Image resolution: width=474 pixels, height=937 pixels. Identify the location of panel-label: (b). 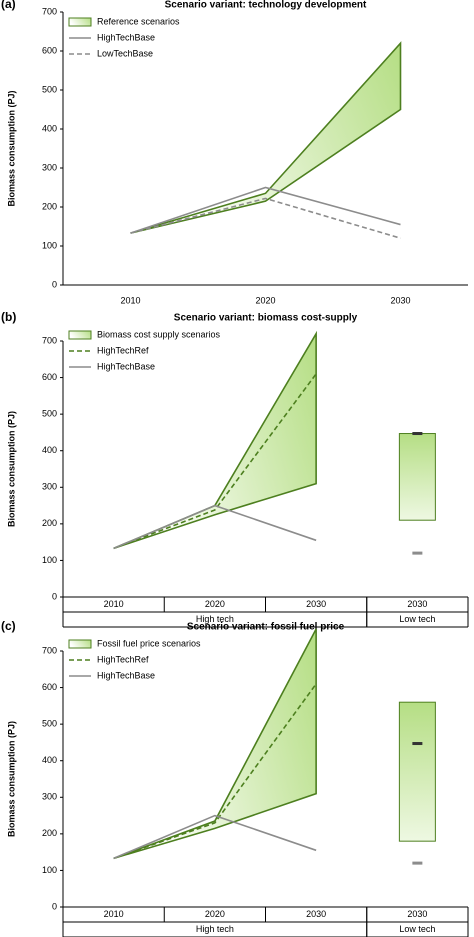
(8, 317).